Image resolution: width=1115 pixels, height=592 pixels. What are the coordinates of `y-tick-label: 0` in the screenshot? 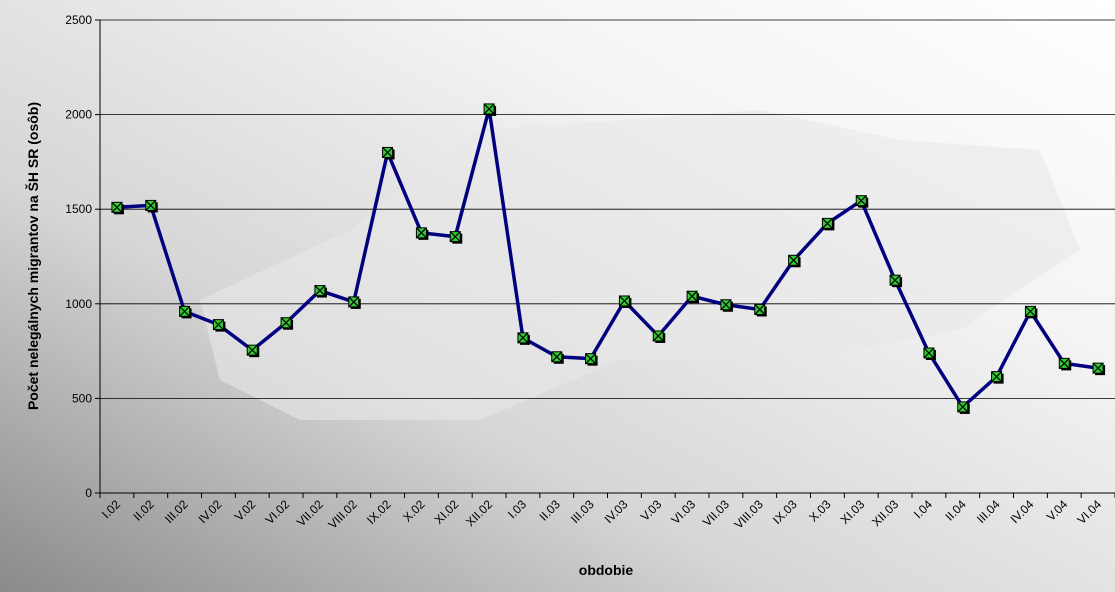 It's located at (88, 493).